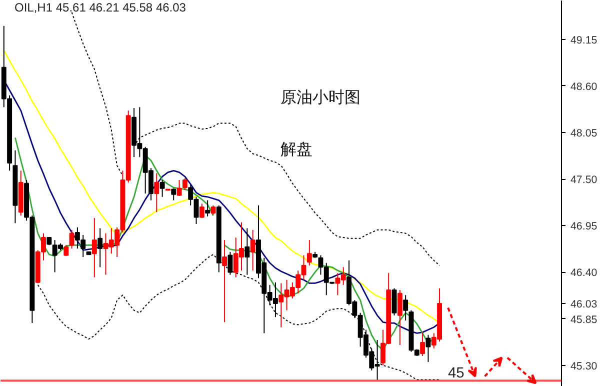 This screenshot has height=386, width=600. What do you see at coordinates (584, 86) in the screenshot?
I see `y-tick-label: 48.60` at bounding box center [584, 86].